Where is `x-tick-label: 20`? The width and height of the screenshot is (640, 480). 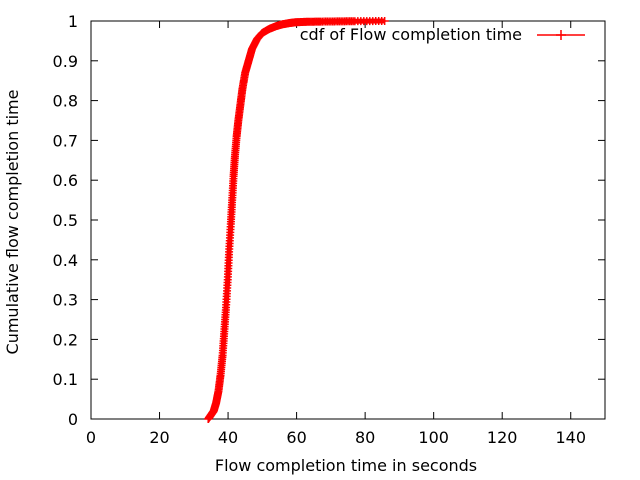
x-tick-label: 20 is located at coordinates (159, 437).